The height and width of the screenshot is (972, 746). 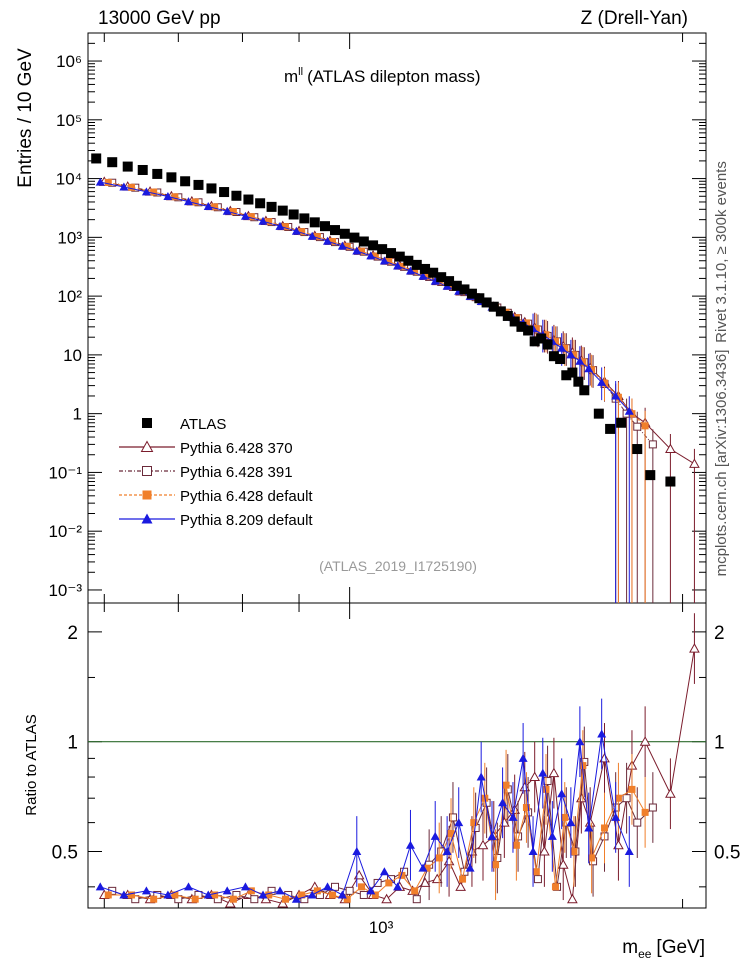 I want to click on ratio-y-tick-label-right: 1, so click(x=719, y=743).